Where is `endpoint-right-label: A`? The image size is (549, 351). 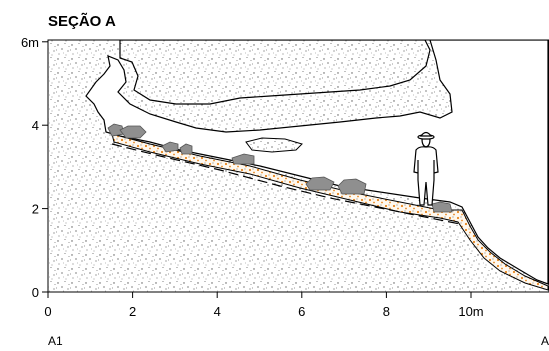 endpoint-right-label: A is located at coordinates (545, 341).